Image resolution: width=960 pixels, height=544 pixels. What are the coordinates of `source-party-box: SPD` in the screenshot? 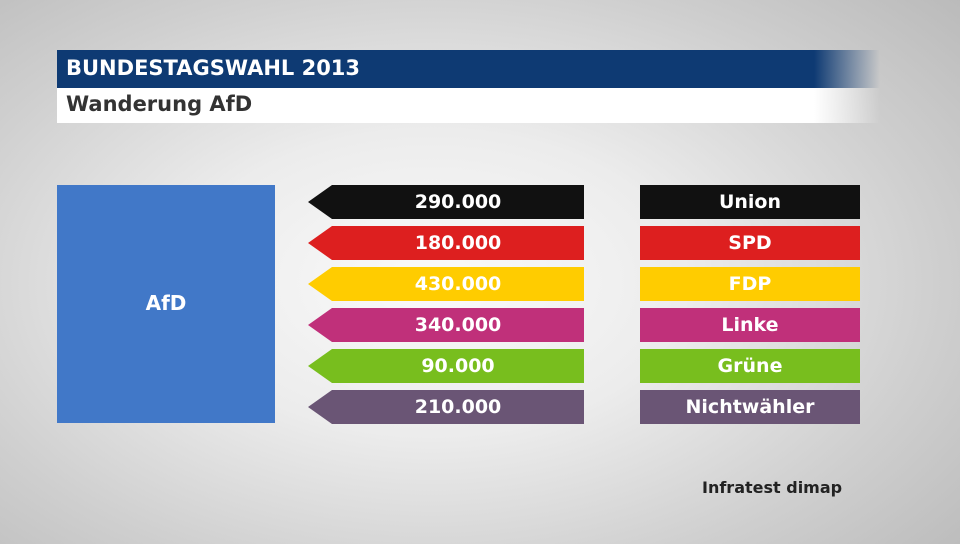 It's located at (750, 243).